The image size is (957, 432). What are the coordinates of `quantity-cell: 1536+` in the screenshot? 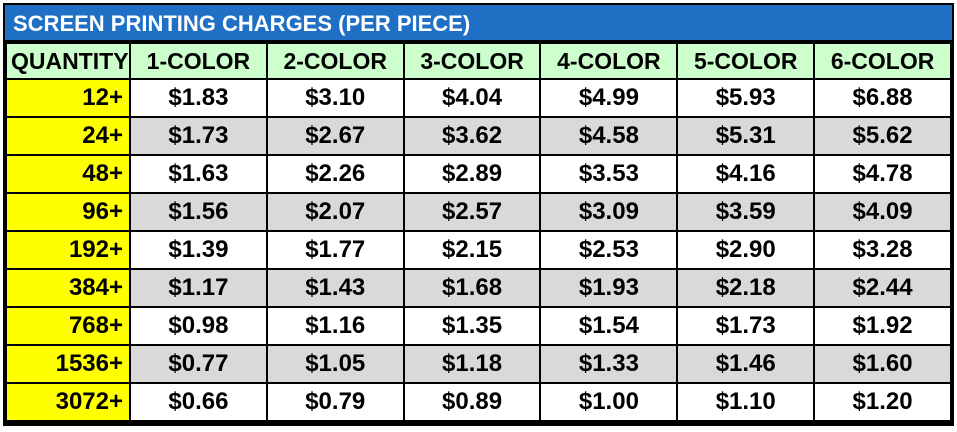 It's located at (68, 364).